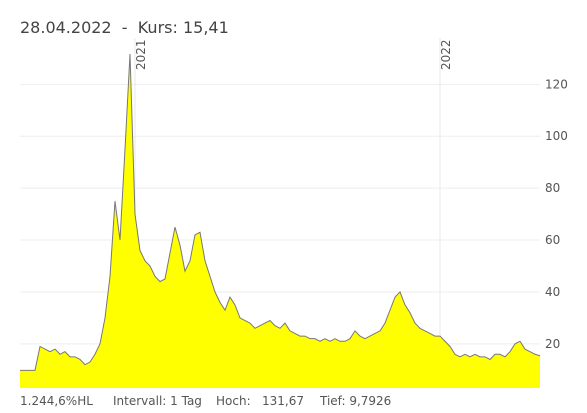  I want to click on y-tick-label: 100, so click(556, 136).